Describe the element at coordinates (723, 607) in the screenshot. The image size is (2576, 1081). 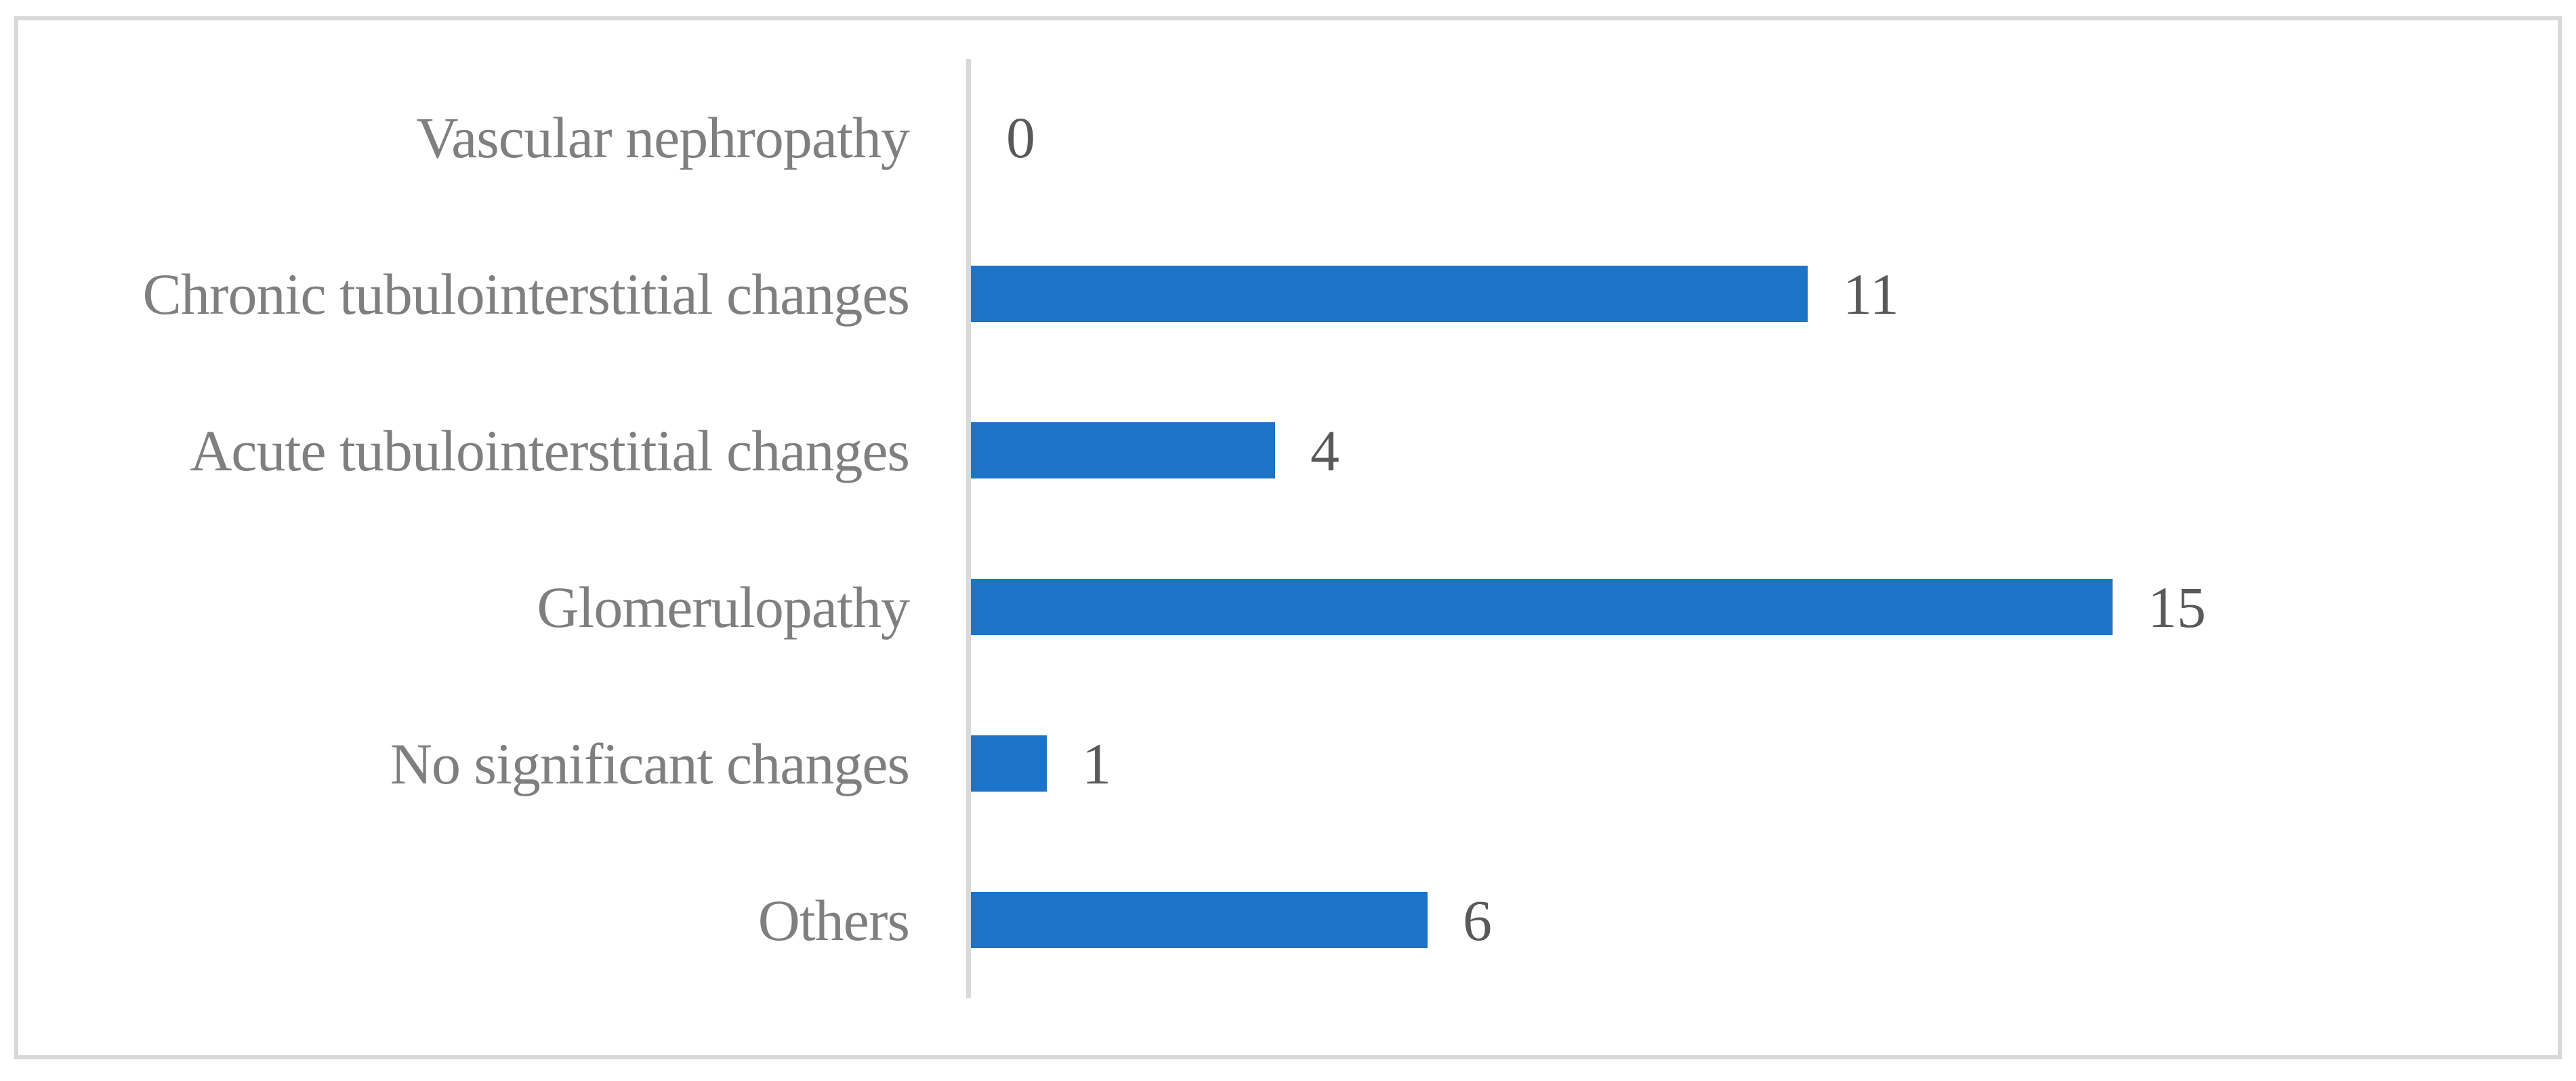
I see `category-label: Glomerulopathy` at that location.